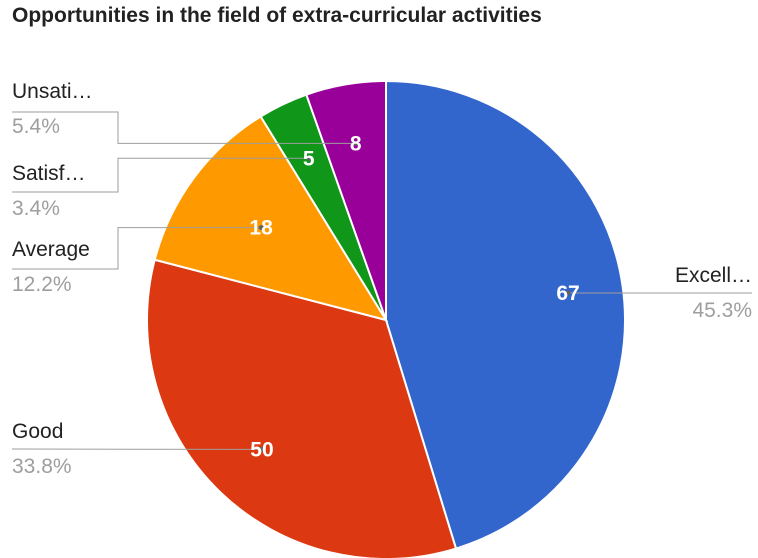 The image size is (758, 558). I want to click on leader-line-average, so click(137, 248).